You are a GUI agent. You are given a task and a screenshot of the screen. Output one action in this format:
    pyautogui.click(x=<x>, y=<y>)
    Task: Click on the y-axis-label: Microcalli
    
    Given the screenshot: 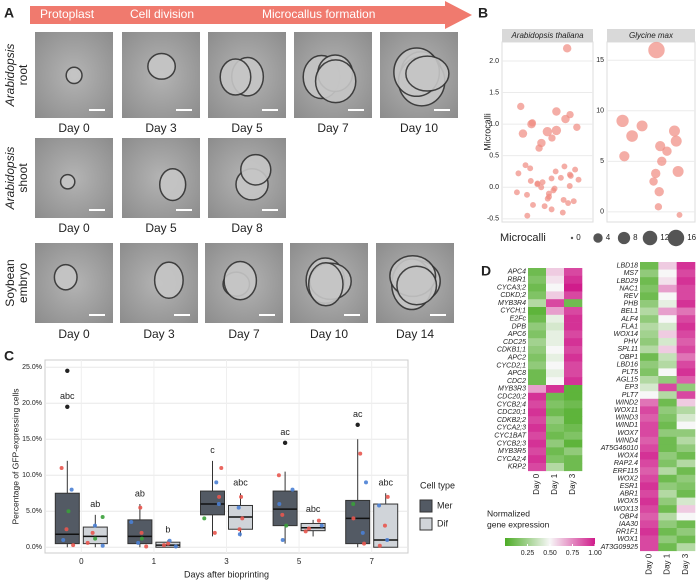 What is the action you would take?
    pyautogui.click(x=487, y=132)
    